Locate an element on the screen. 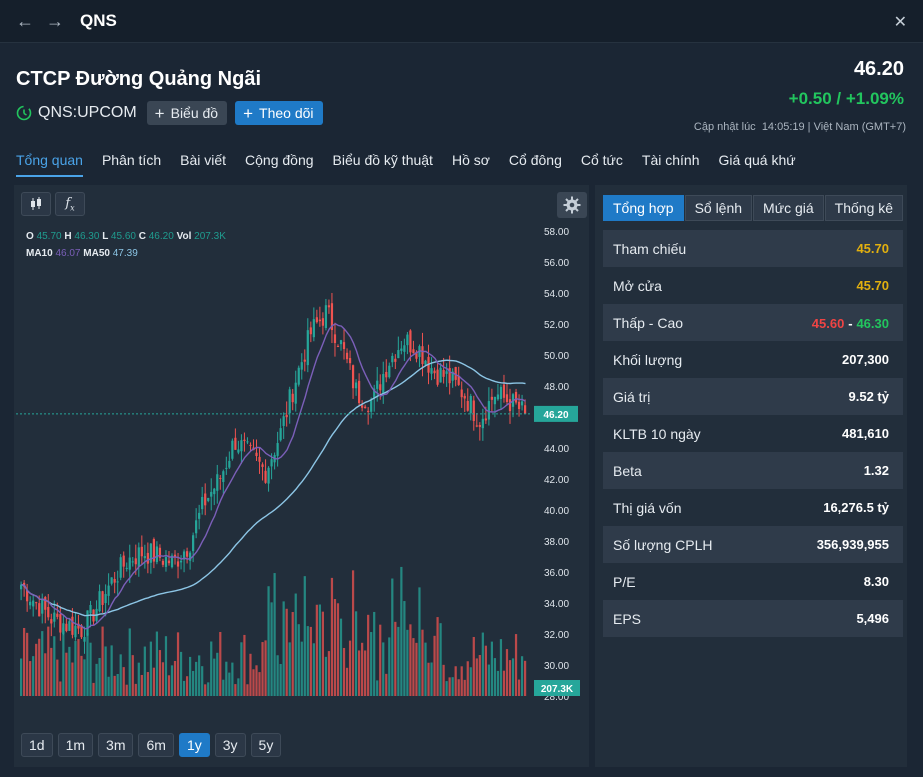  stat-row-shares: Số lượng CPLH 356,939,955 is located at coordinates (753, 544).